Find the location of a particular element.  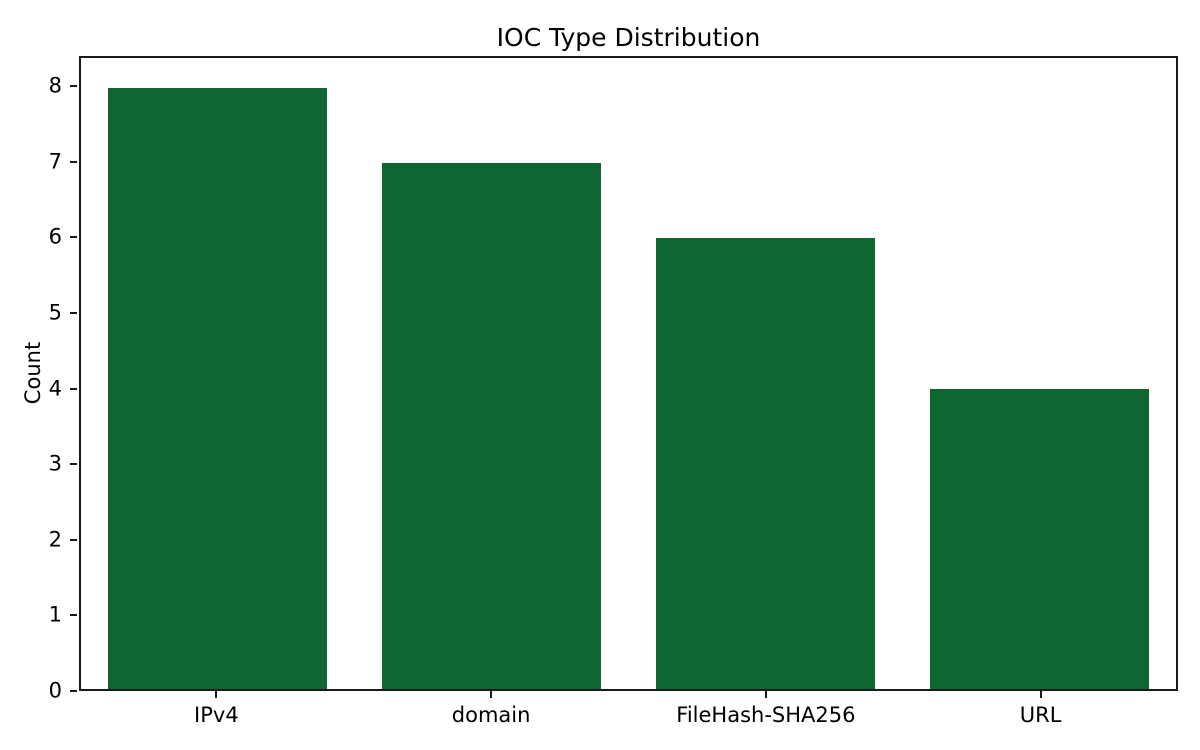

chart-title: IOC Type Distribution is located at coordinates (628, 37).